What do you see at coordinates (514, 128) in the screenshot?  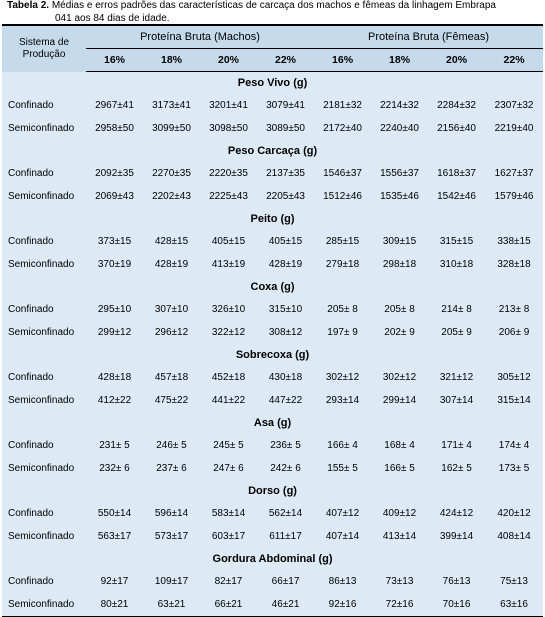 I see `table-cell: 2219±40` at bounding box center [514, 128].